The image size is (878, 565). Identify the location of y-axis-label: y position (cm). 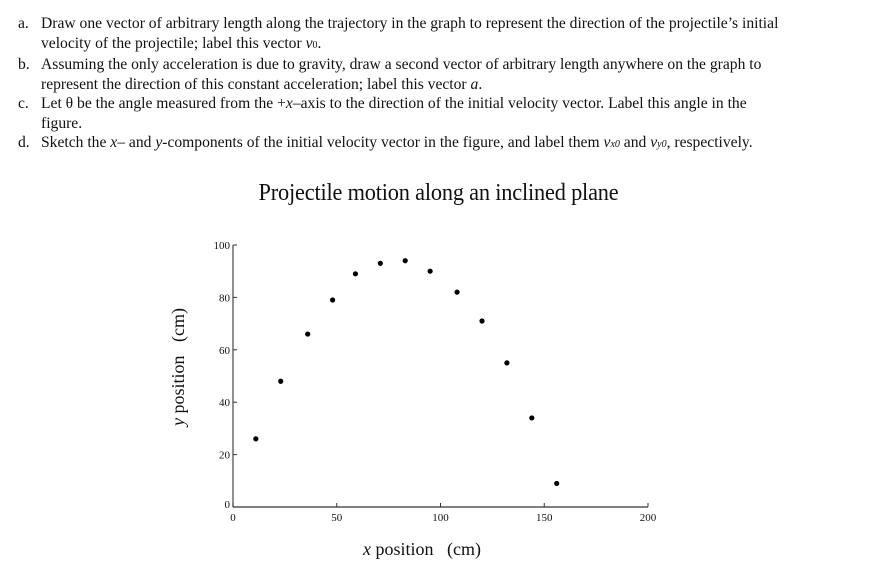
(178, 367).